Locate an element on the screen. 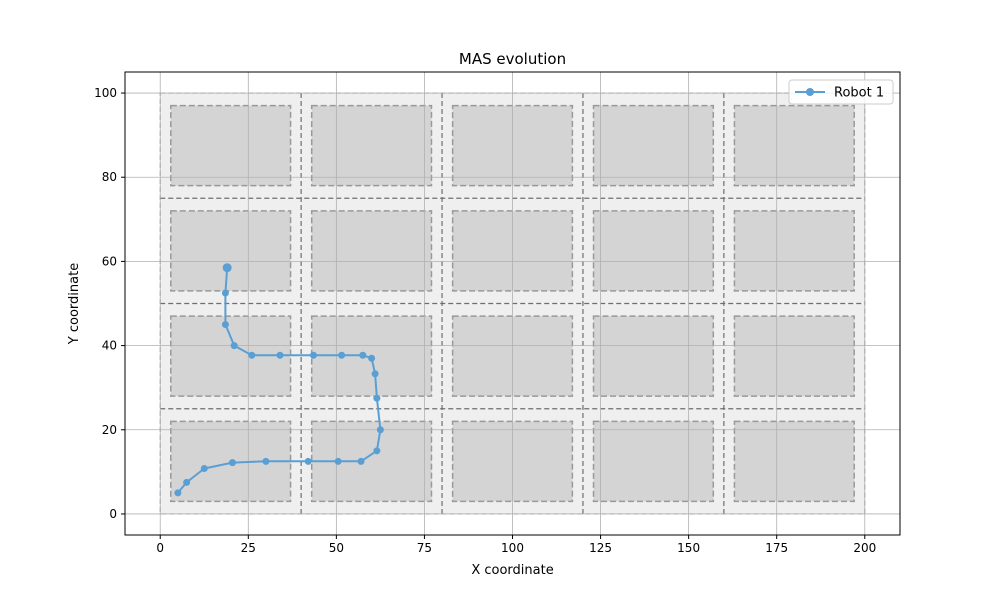 This screenshot has width=1000, height=604. legend-label-robot-1: Robot 1 is located at coordinates (859, 93).